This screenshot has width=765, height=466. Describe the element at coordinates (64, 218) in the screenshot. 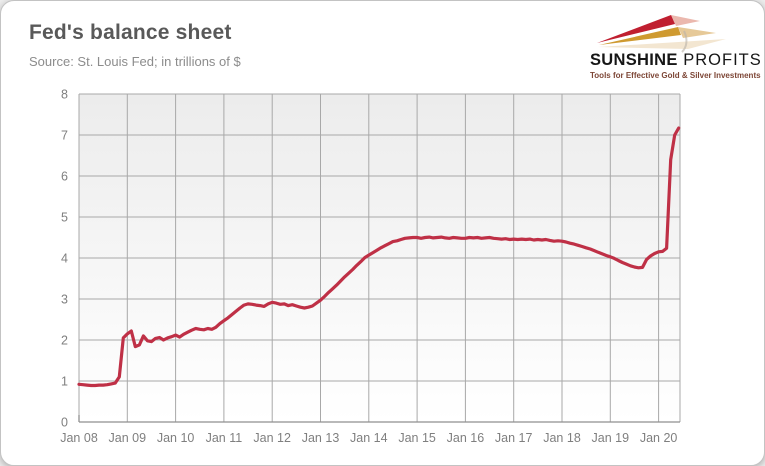

I see `y-tick-label: 5` at that location.